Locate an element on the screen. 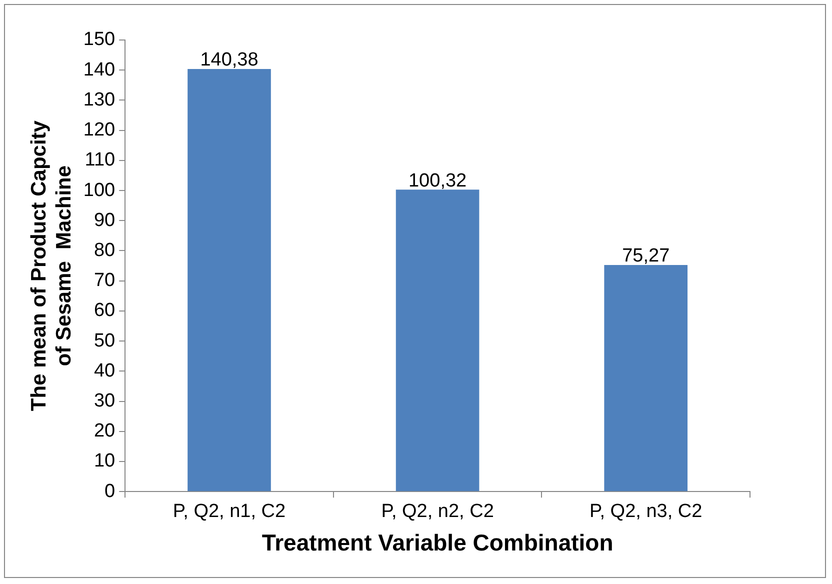  y-tick-label: 140 is located at coordinates (99, 69).